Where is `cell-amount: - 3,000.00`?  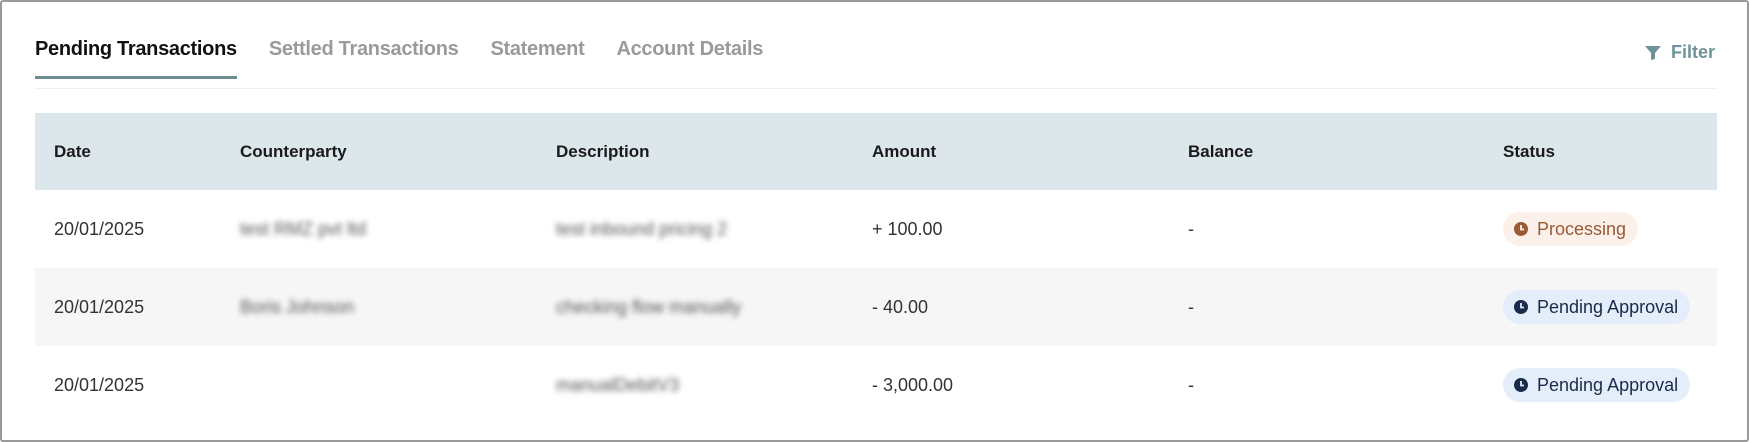 cell-amount: - 3,000.00 is located at coordinates (913, 384).